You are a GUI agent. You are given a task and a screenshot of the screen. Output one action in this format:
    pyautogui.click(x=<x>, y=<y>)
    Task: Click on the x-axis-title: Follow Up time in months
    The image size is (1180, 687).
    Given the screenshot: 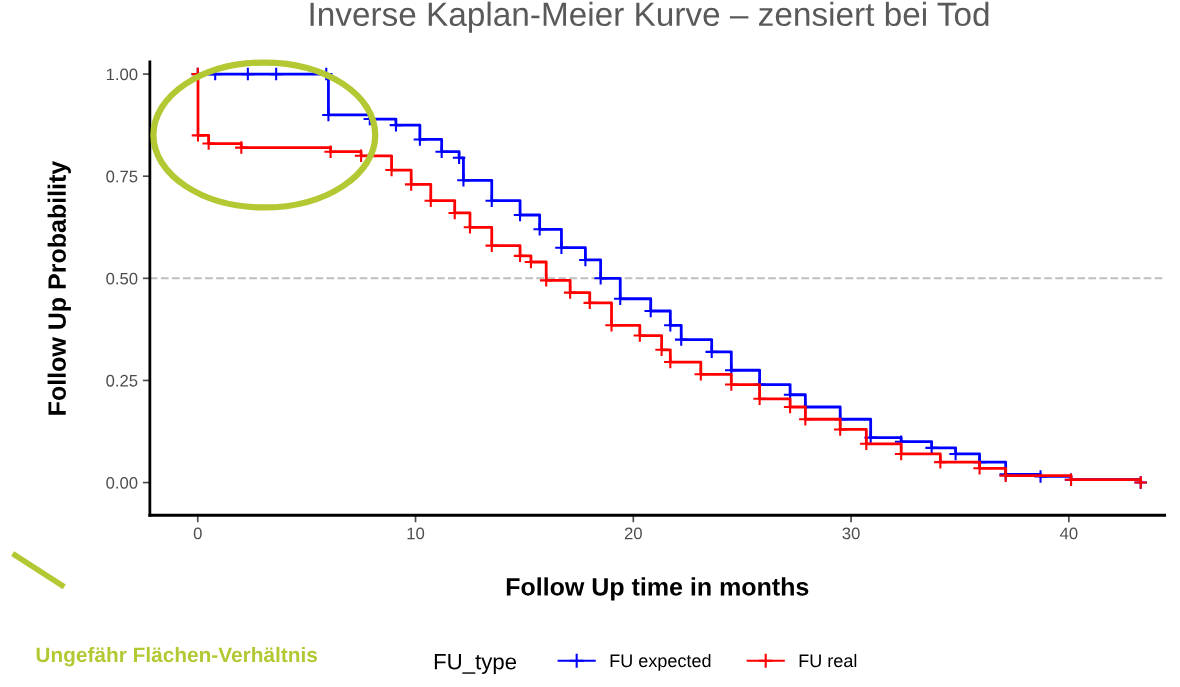 What is the action you would take?
    pyautogui.click(x=657, y=589)
    